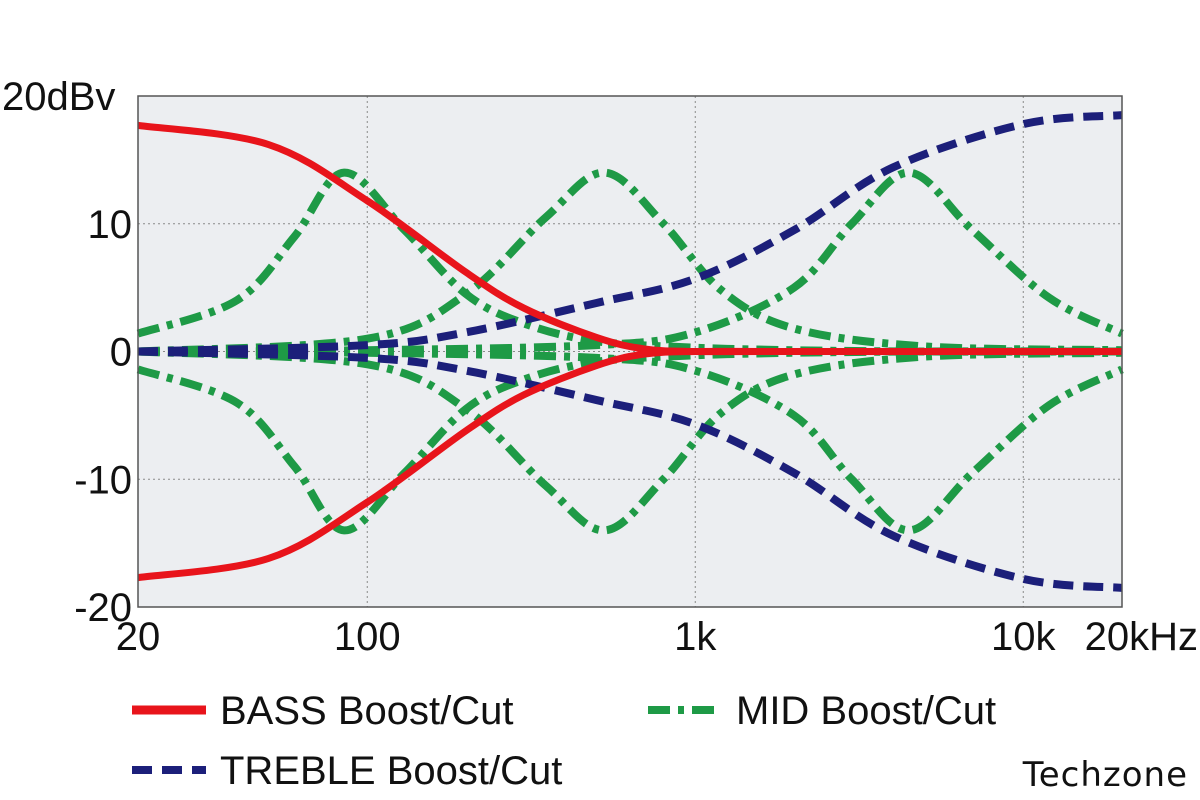 This screenshot has width=1200, height=800. What do you see at coordinates (103, 480) in the screenshot?
I see `y-tick-label: -10` at bounding box center [103, 480].